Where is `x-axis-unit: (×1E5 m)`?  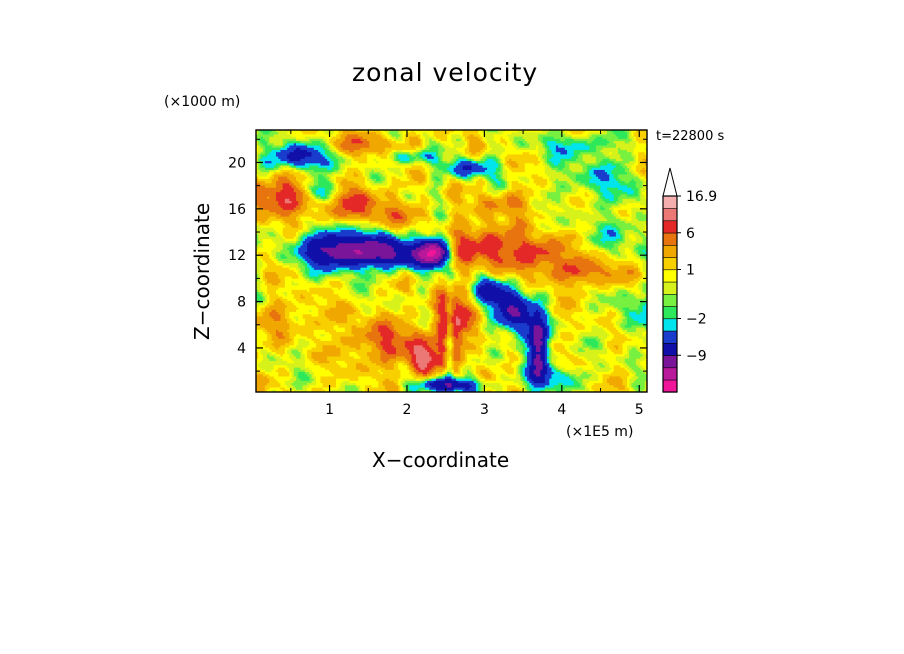
x-axis-unit: (×1E5 m) is located at coordinates (600, 432).